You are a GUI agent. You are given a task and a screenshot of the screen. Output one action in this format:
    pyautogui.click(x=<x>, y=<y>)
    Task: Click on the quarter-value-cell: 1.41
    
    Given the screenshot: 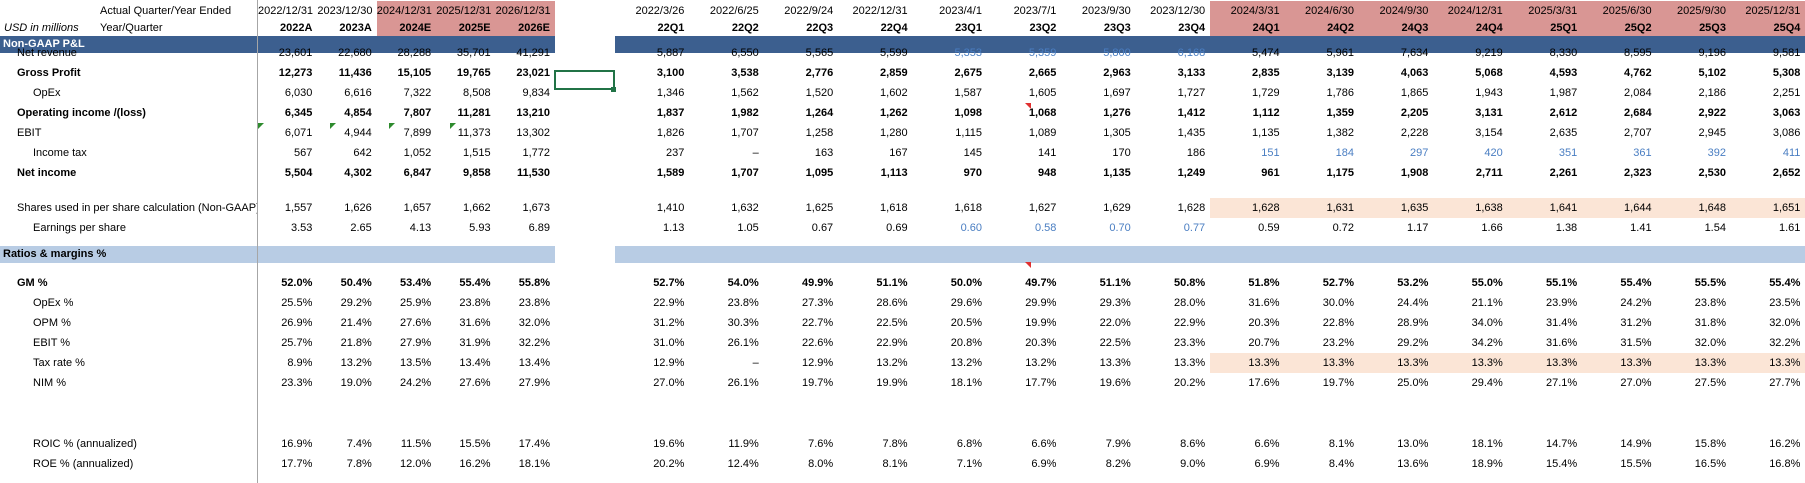 What is the action you would take?
    pyautogui.click(x=1641, y=228)
    